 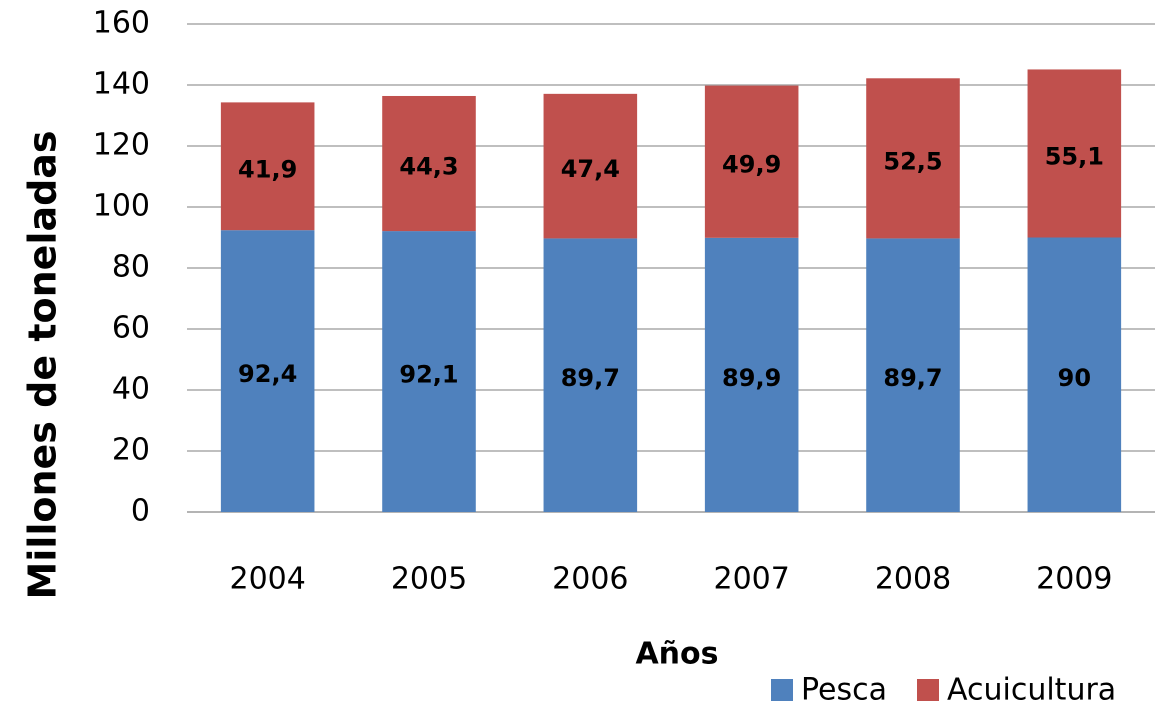 I want to click on y-tick-label: 80, so click(x=131, y=267).